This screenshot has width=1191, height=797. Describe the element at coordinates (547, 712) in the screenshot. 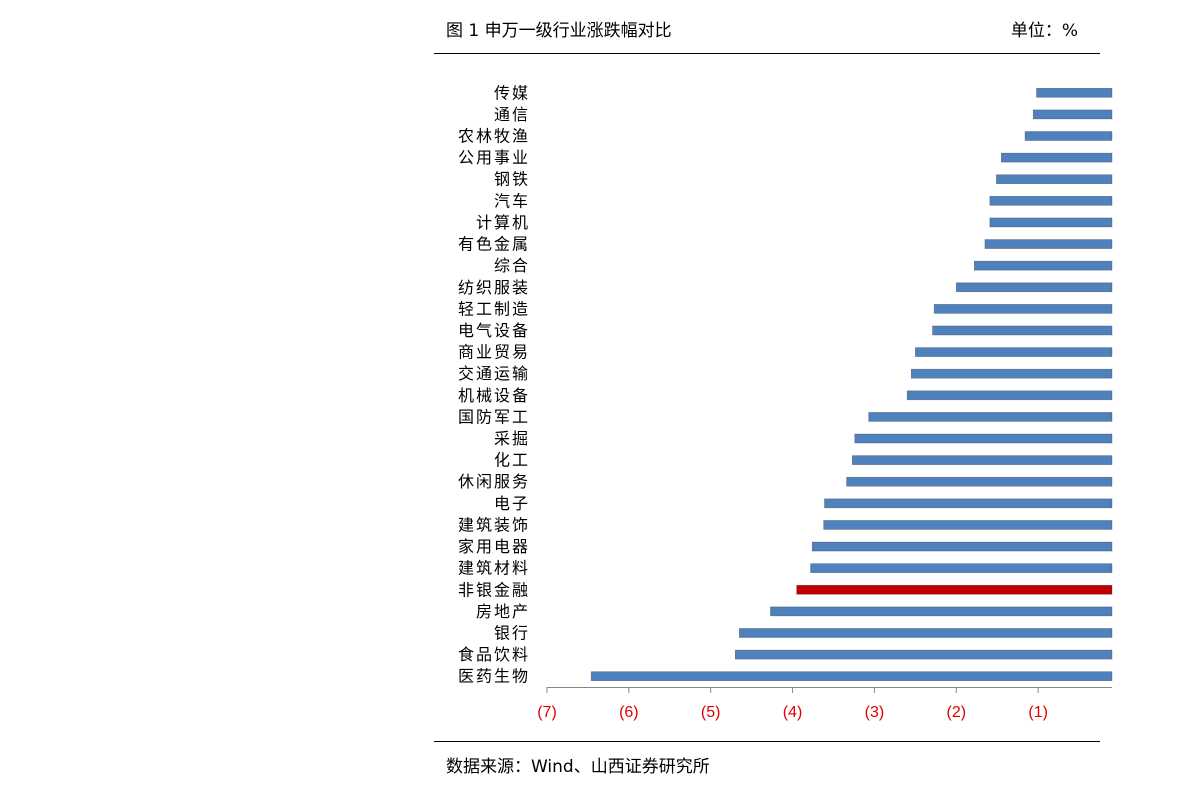

I see `x-tick-label: (7)` at that location.